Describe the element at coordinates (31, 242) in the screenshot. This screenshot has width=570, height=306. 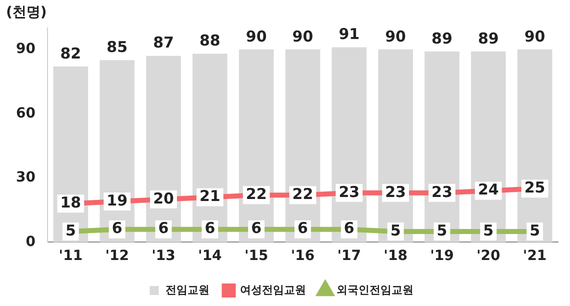
I see `y-tick-label: 0` at that location.